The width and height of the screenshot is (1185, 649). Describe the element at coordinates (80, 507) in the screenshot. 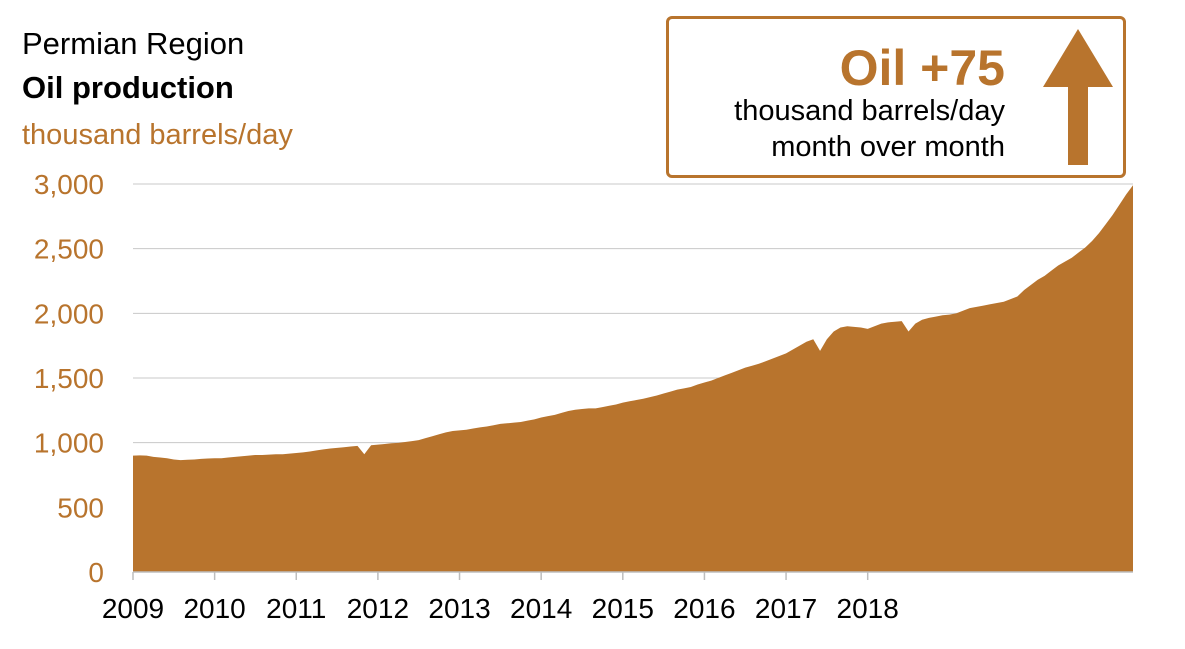

I see `y-tick-label: 500` at that location.